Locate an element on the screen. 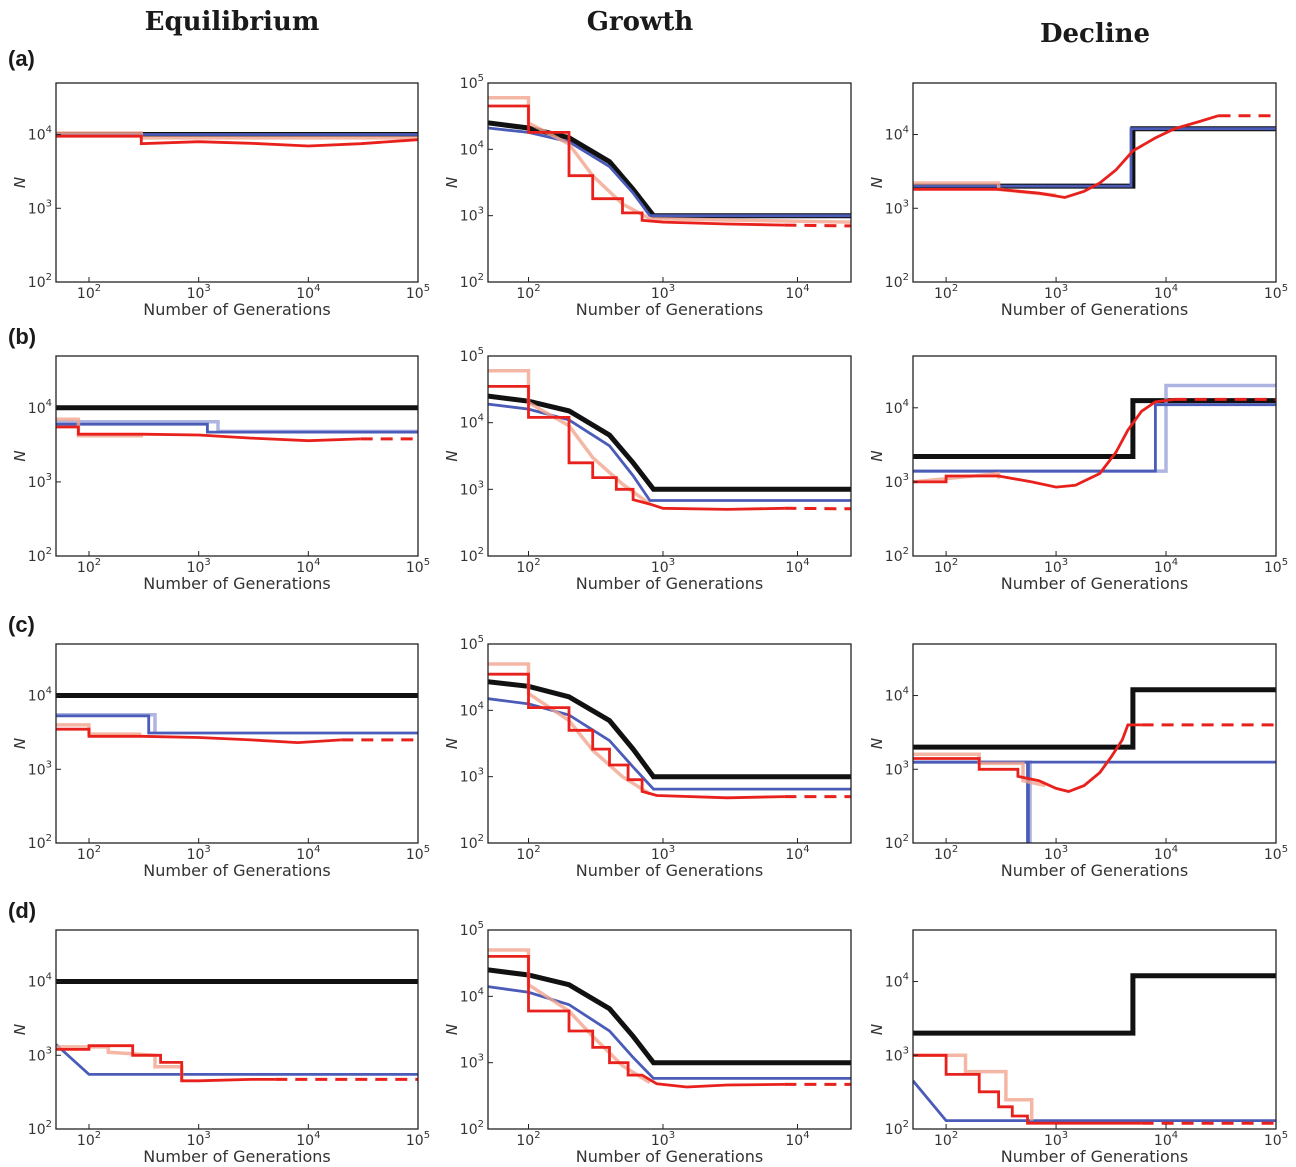 This screenshot has width=1296, height=1167. column-title-growth: Growth is located at coordinates (640, 22).